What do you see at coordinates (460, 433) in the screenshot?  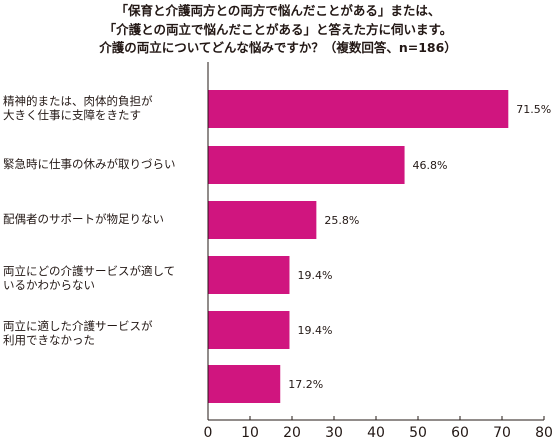 I see `x-tick-label-60: 60` at bounding box center [460, 433].